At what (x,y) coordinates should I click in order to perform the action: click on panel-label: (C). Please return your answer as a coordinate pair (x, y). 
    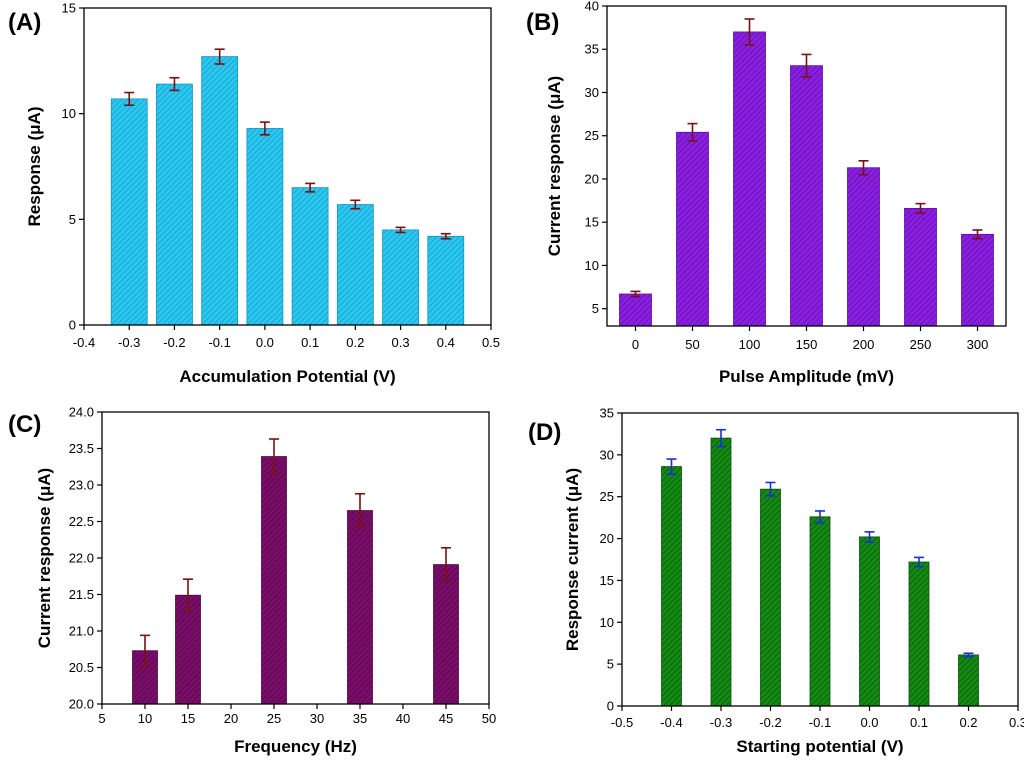
    Looking at the image, I should click on (24, 424).